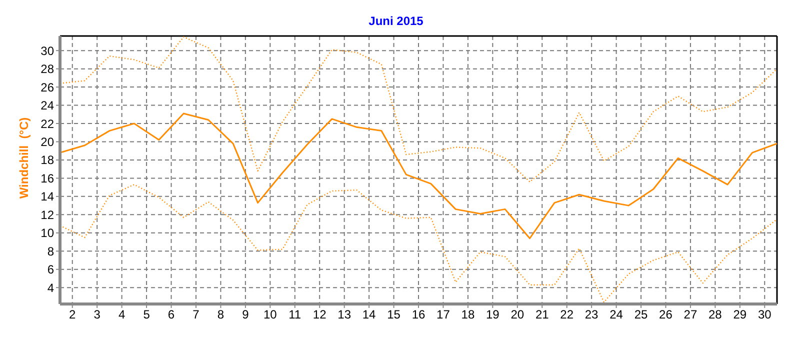 This screenshot has height=337, width=792. Describe the element at coordinates (47, 160) in the screenshot. I see `y-tick-label: 18` at that location.